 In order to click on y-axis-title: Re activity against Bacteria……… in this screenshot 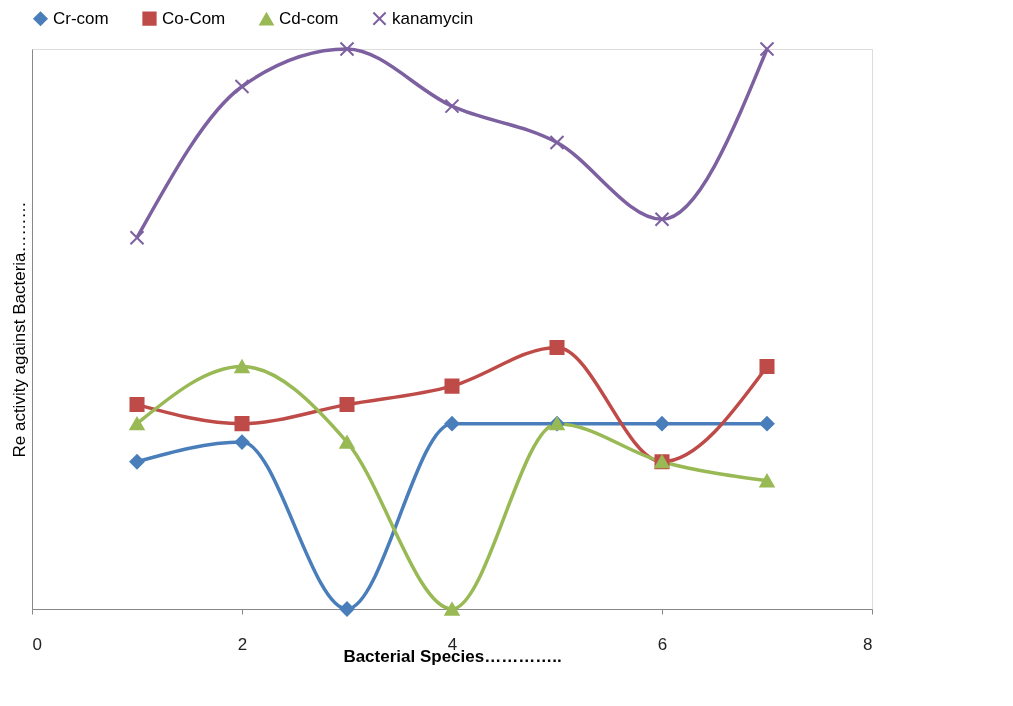, I will do `click(19, 329)`.